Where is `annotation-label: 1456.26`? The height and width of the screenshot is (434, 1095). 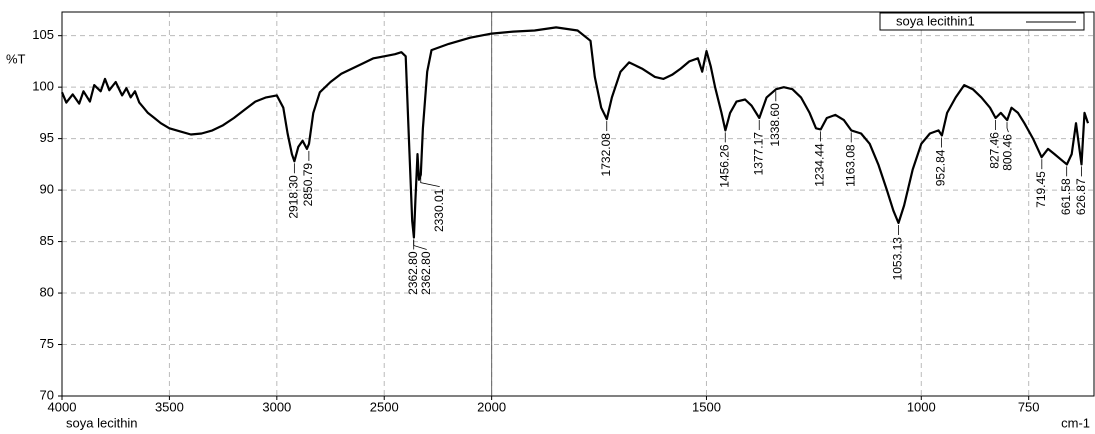 annotation-label: 1456.26 is located at coordinates (724, 166).